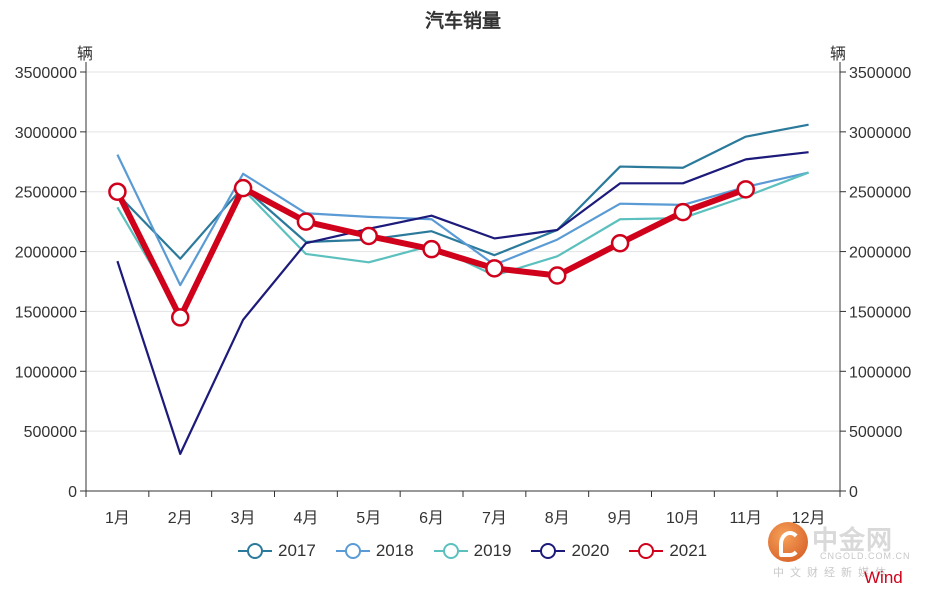 The height and width of the screenshot is (589, 926). Describe the element at coordinates (853, 540) in the screenshot. I see `watermark-cn-name: 中金网` at that location.